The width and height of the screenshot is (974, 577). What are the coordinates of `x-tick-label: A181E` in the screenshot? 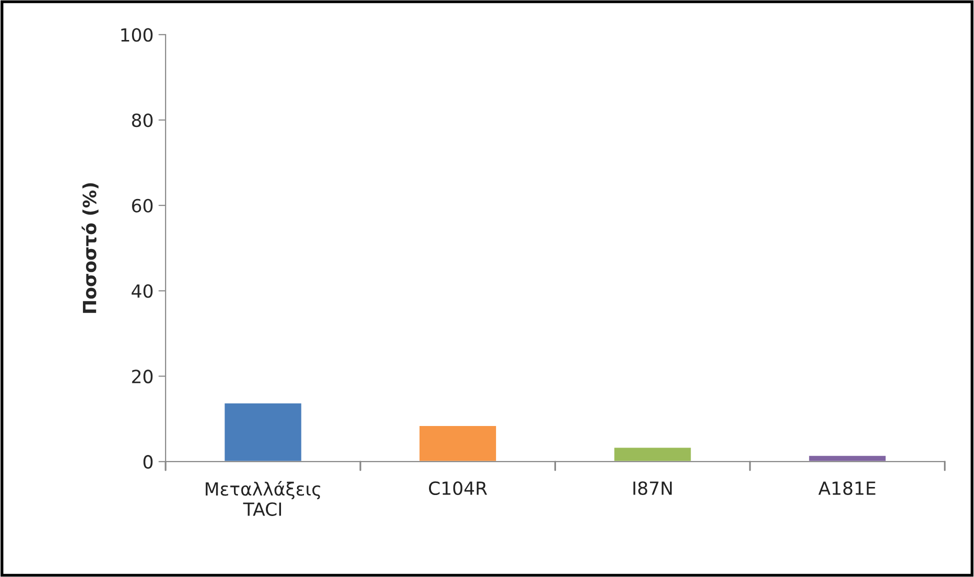 It's located at (847, 488).